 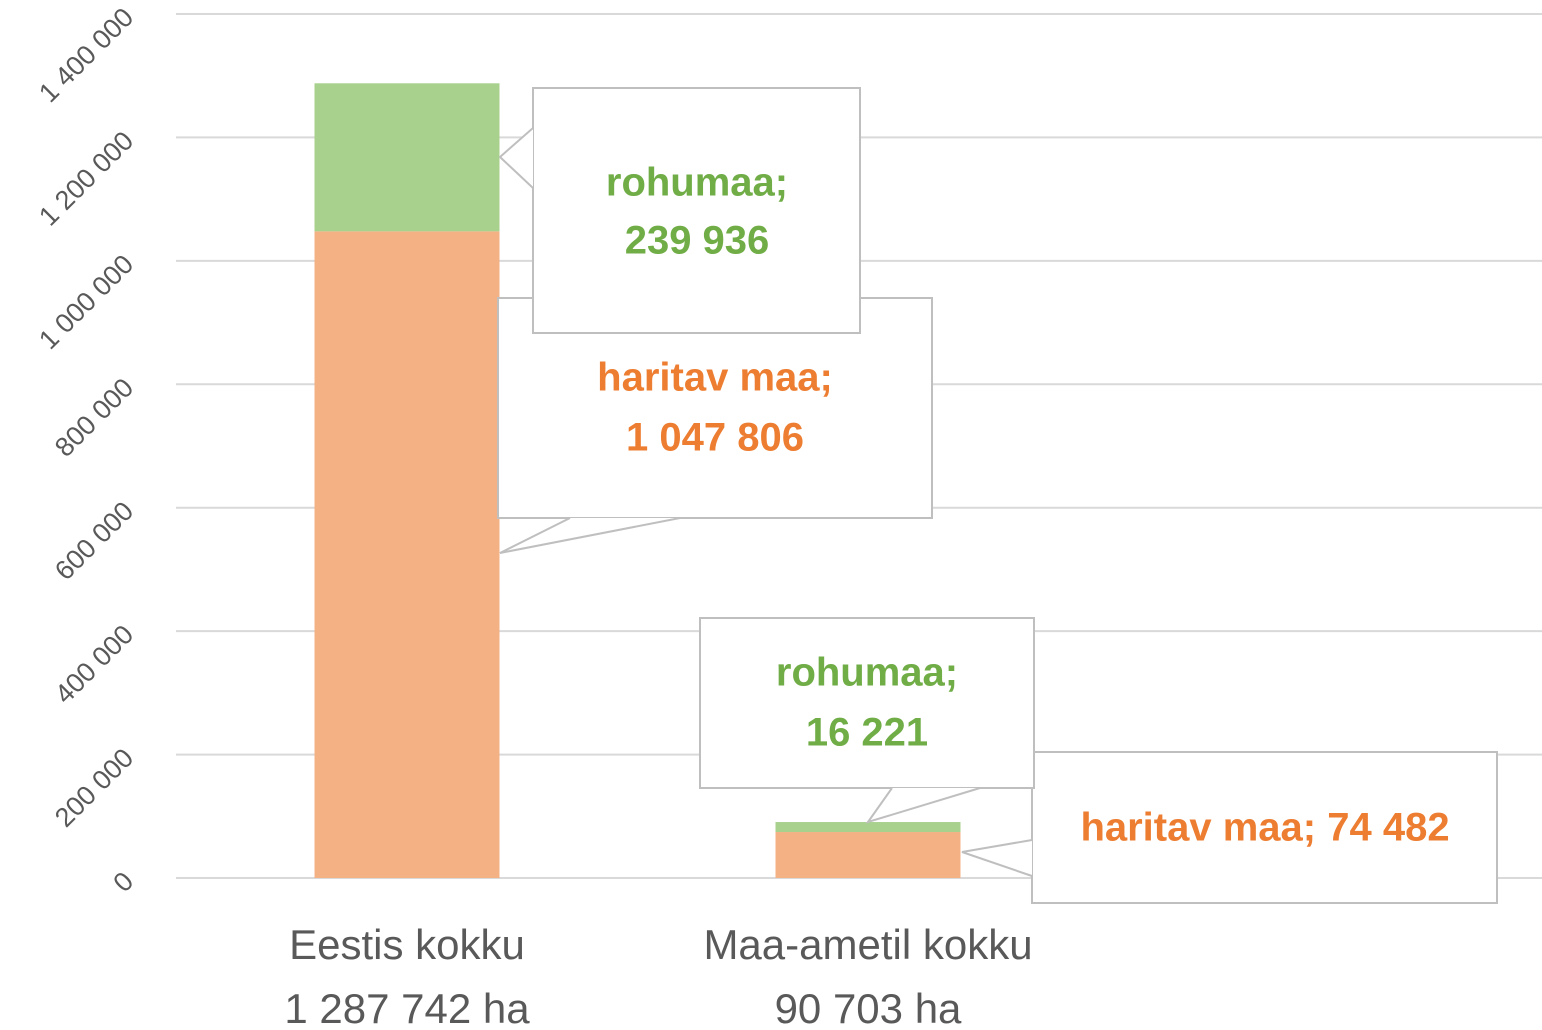 I want to click on x-tick-label: 90 703 ha, so click(x=868, y=1007).